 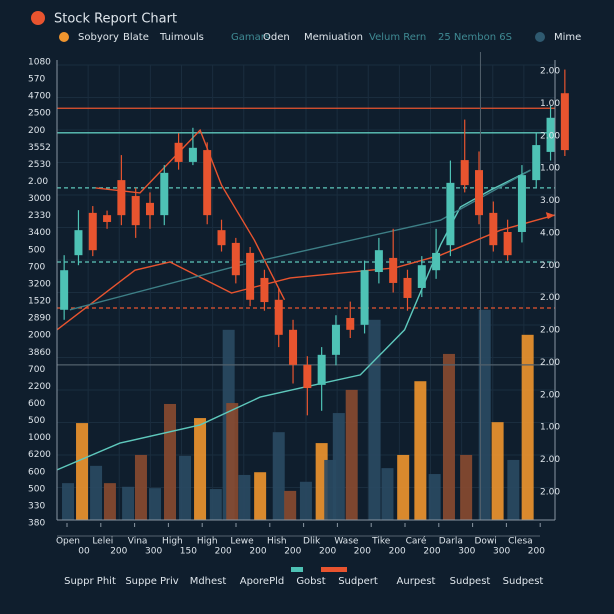 What do you see at coordinates (136, 37) in the screenshot?
I see `legend-label: Blate` at bounding box center [136, 37].